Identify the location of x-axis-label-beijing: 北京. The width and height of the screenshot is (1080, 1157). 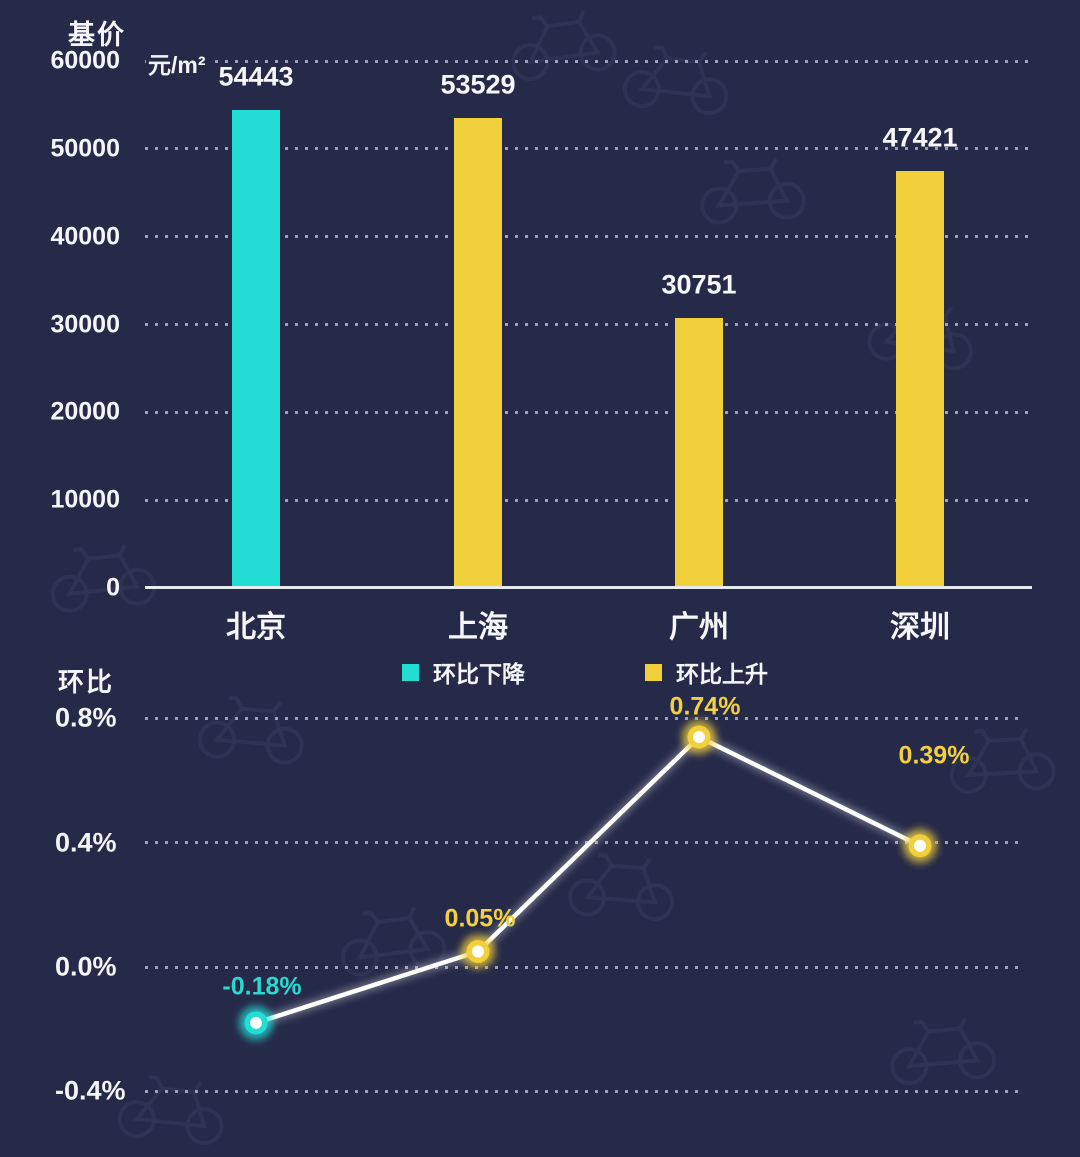
(256, 627).